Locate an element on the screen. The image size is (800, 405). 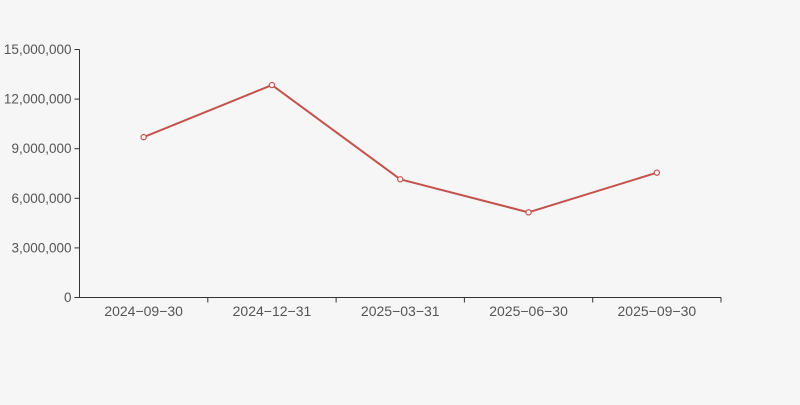
y-axis-label: 12,000,000 is located at coordinates (38, 99).